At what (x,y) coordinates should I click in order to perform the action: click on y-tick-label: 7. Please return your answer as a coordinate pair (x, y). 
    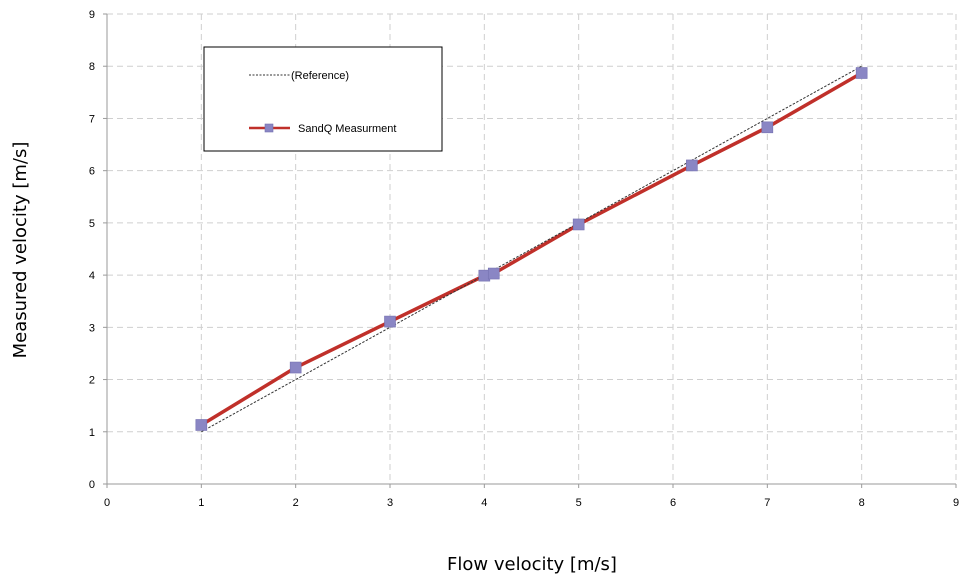
    Looking at the image, I should click on (92, 119).